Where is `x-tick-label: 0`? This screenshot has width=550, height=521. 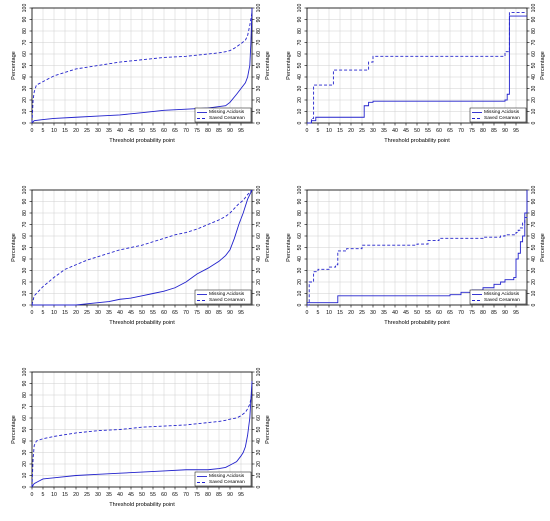 x-tick-label: 0 is located at coordinates (32, 495).